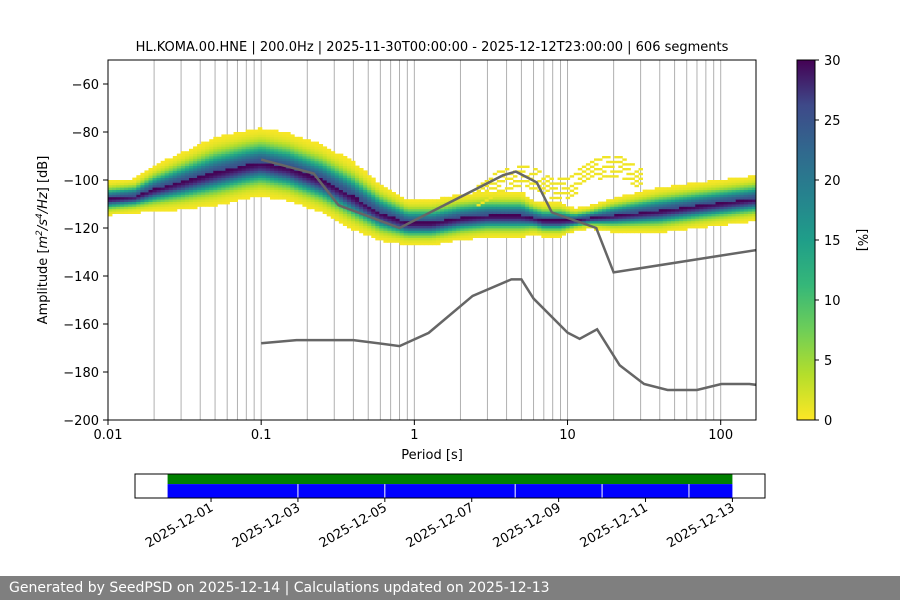 This screenshot has width=900, height=600. I want to click on y-tick-label: −80, so click(85, 133).